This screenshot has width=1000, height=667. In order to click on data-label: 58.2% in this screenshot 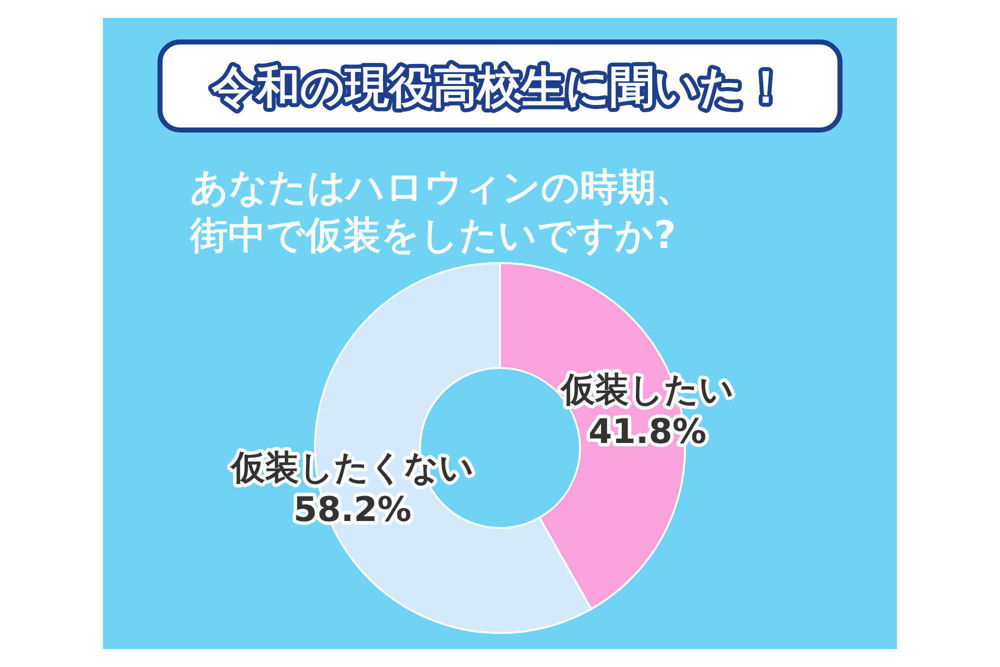, I will do `click(353, 510)`.